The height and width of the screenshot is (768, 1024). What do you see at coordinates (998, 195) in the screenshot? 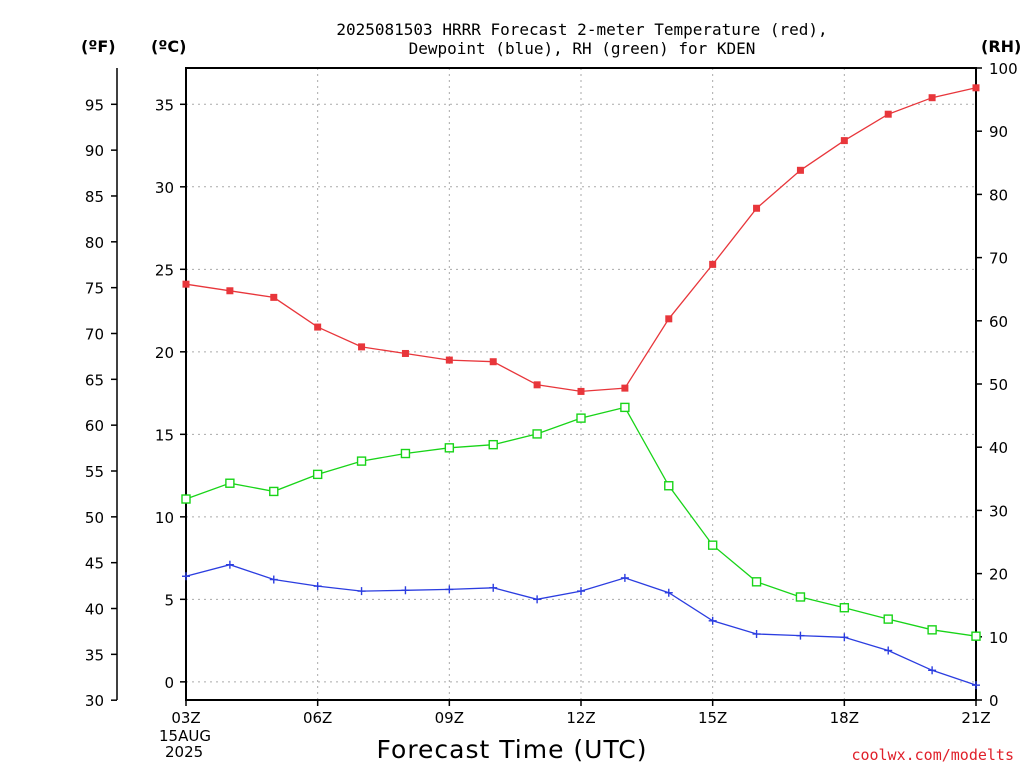
I see `rh-tick-label: 80` at bounding box center [998, 195].